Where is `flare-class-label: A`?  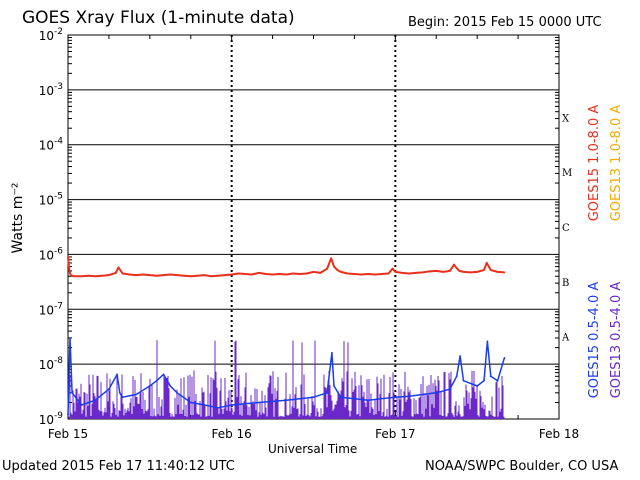 flare-class-label: A is located at coordinates (565, 338).